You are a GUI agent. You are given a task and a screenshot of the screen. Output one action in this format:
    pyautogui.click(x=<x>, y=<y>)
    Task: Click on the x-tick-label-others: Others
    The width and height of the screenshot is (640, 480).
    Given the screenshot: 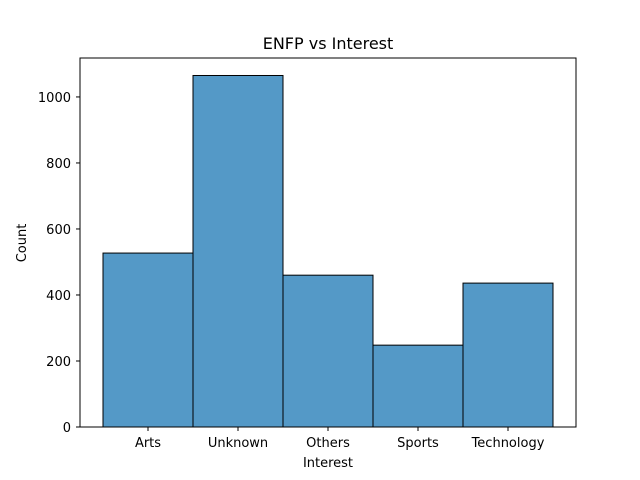 What is the action you would take?
    pyautogui.click(x=328, y=443)
    